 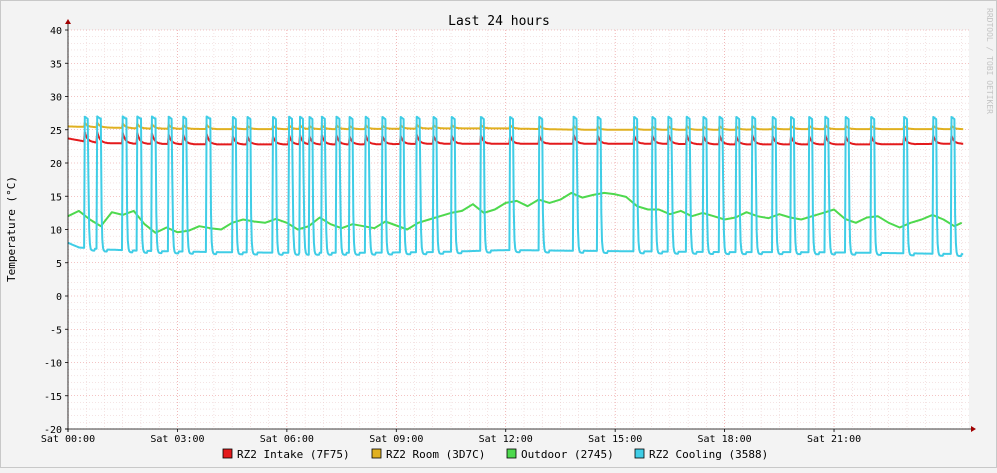 What do you see at coordinates (59, 297) in the screenshot?
I see `y-tick-label: 0` at bounding box center [59, 297].